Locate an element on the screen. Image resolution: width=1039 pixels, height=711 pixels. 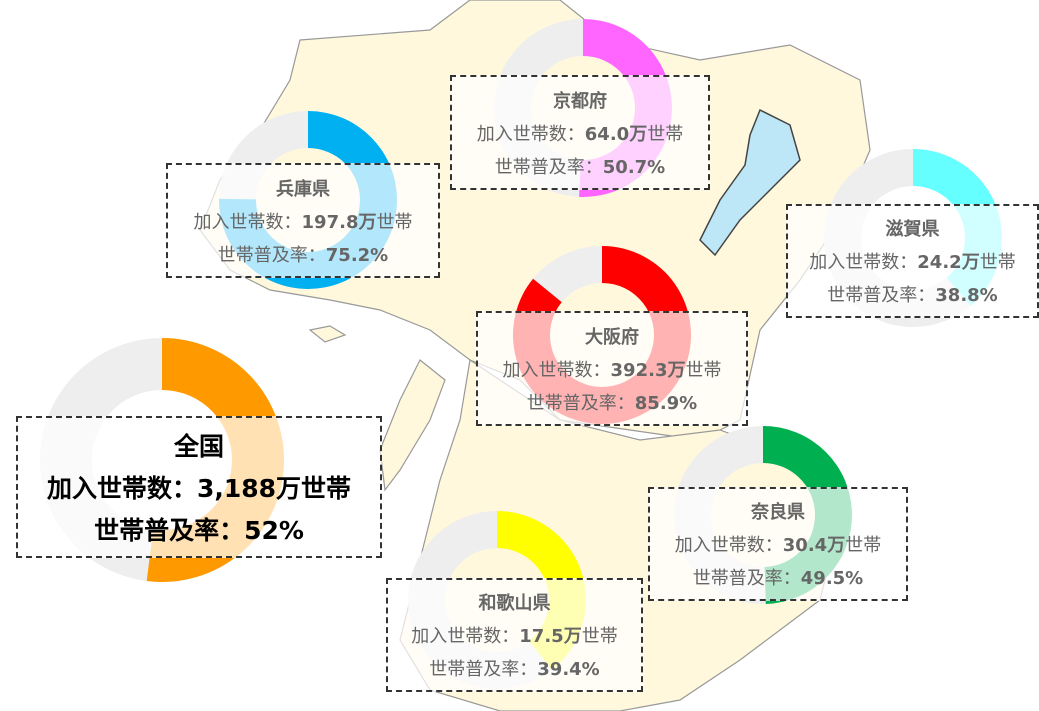
text: 和歌山県 is located at coordinates (514, 604).